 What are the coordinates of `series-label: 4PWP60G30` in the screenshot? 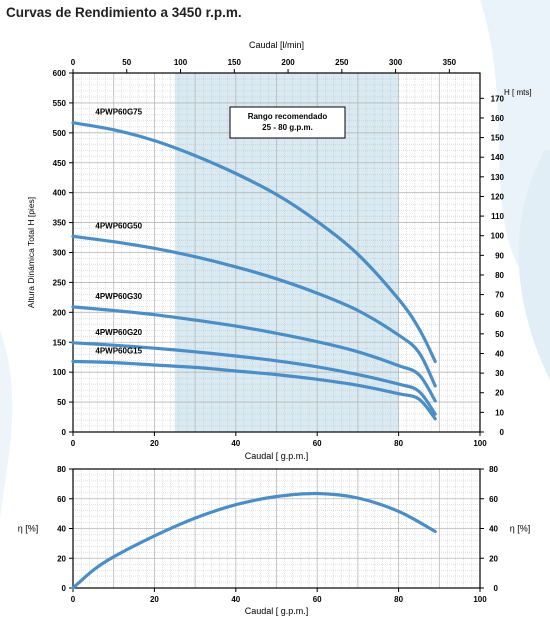 It's located at (118, 296).